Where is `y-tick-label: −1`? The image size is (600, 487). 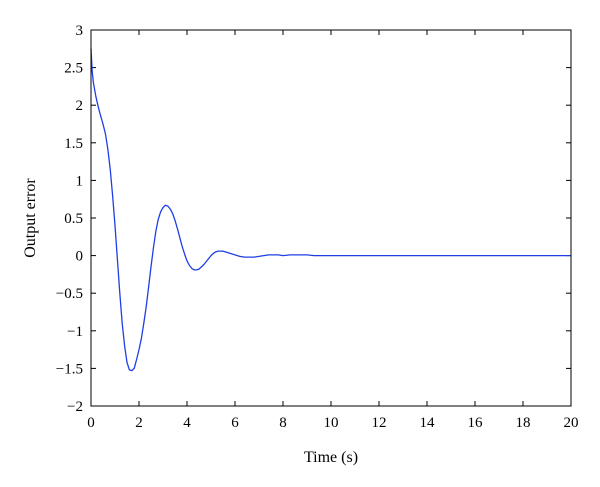 y-tick-label: −1 is located at coordinates (75, 332).